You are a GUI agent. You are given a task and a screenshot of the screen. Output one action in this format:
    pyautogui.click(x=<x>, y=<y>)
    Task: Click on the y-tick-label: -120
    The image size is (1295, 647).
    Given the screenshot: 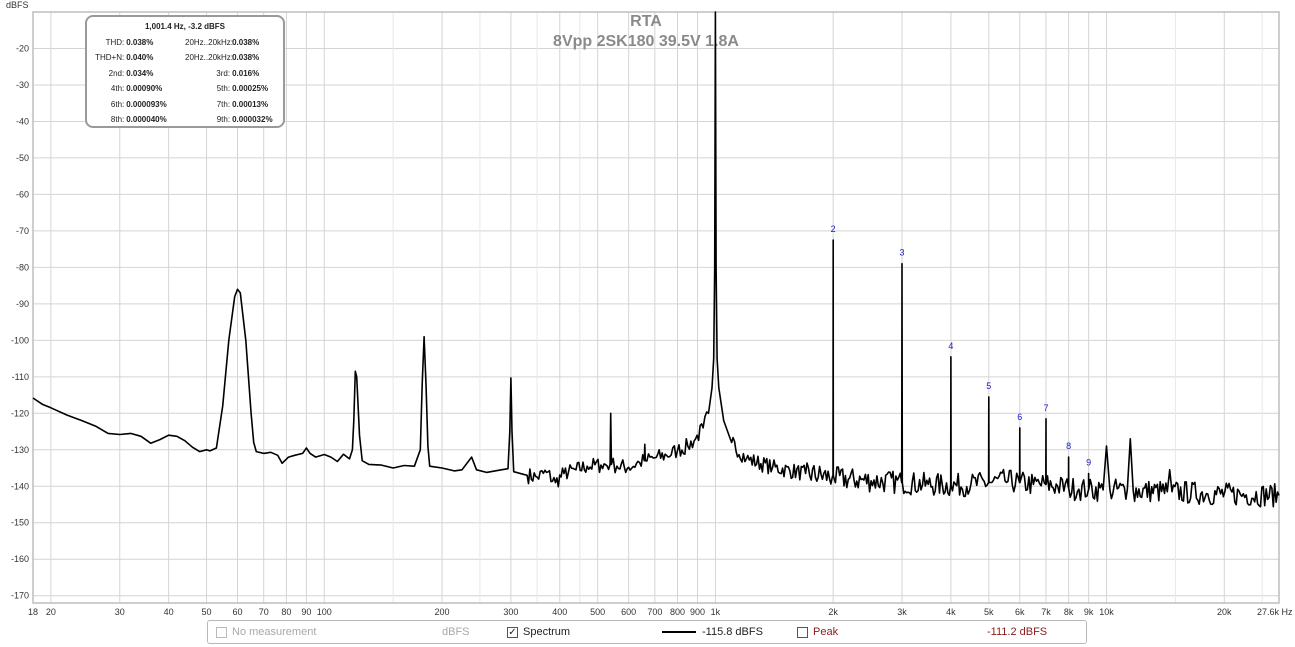 What is the action you would take?
    pyautogui.click(x=20, y=413)
    